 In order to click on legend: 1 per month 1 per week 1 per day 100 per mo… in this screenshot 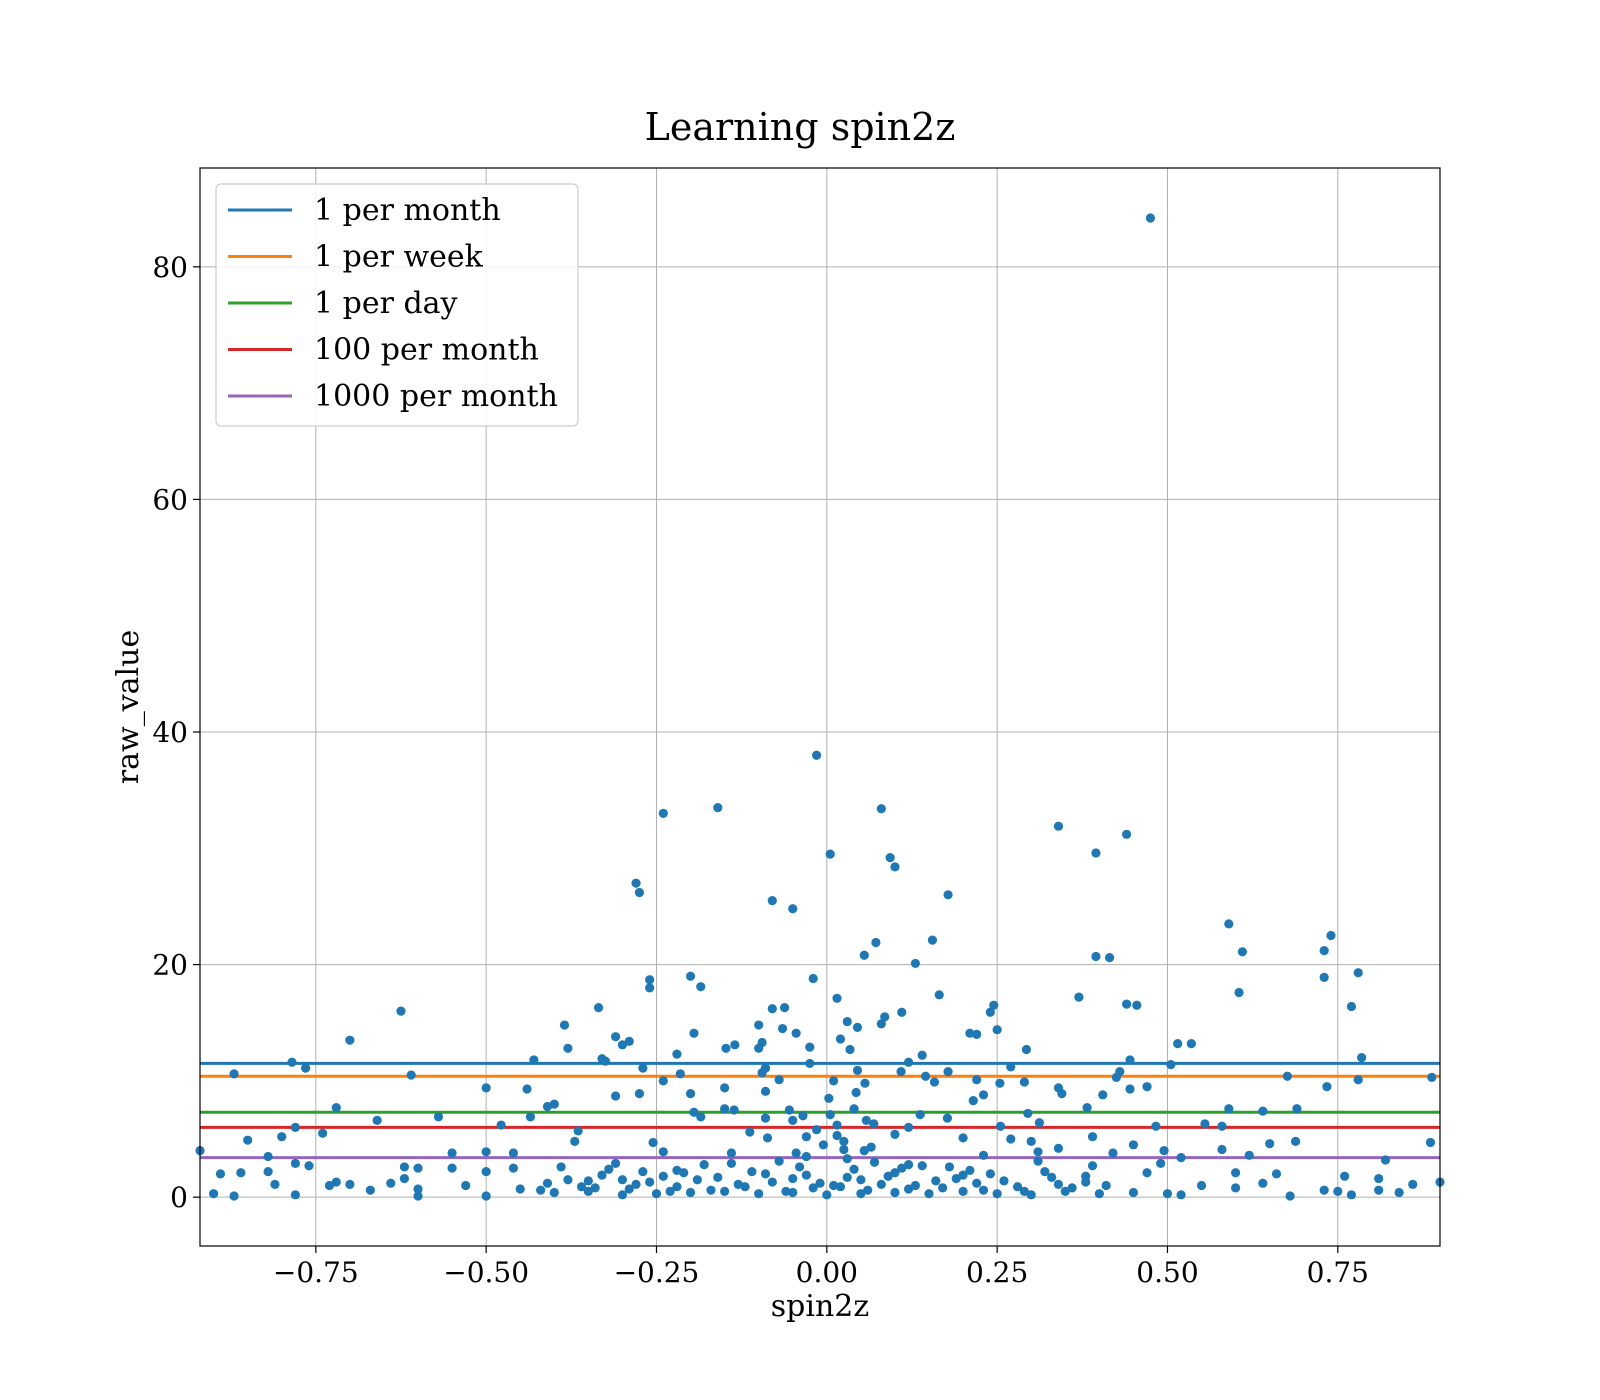, I will do `click(397, 305)`.